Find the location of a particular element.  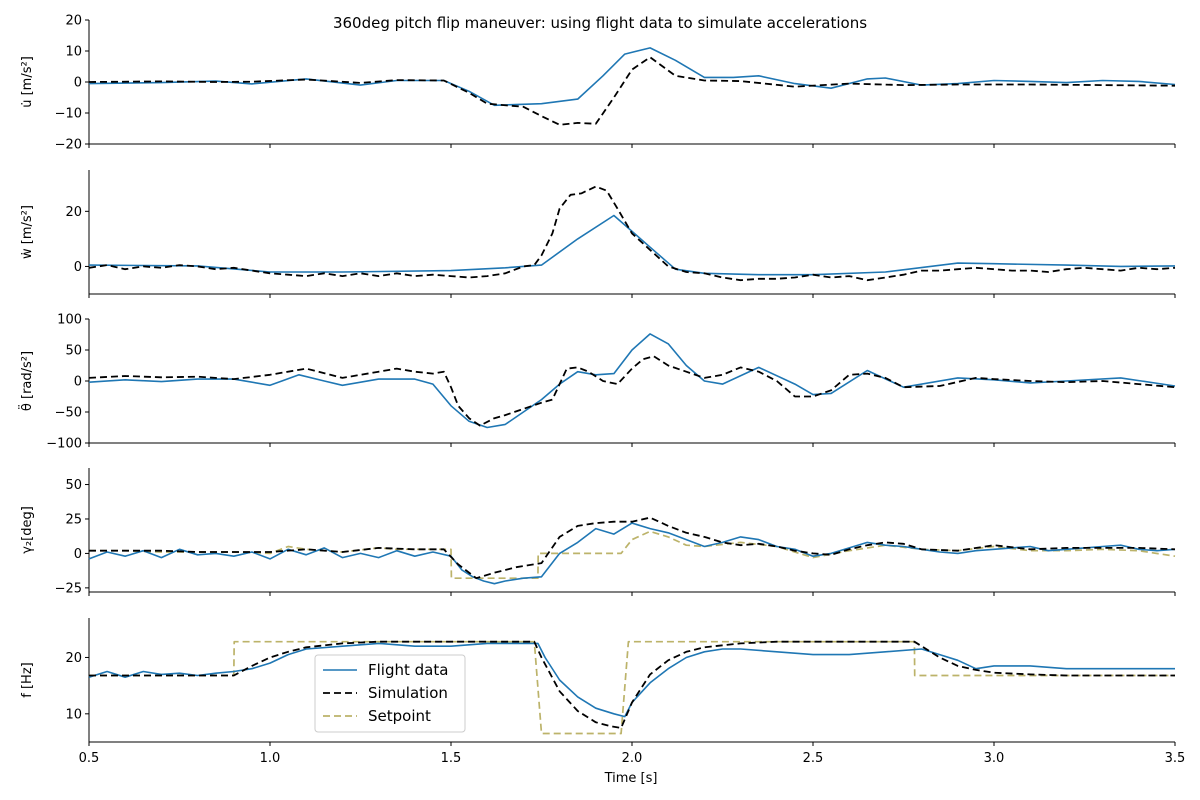

y-axis-title: ẇ [m/s²] is located at coordinates (27, 232).